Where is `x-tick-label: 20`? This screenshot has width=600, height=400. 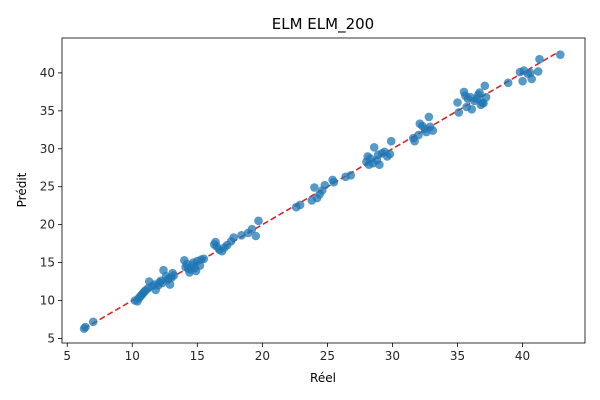 x-tick-label: 20 is located at coordinates (262, 356).